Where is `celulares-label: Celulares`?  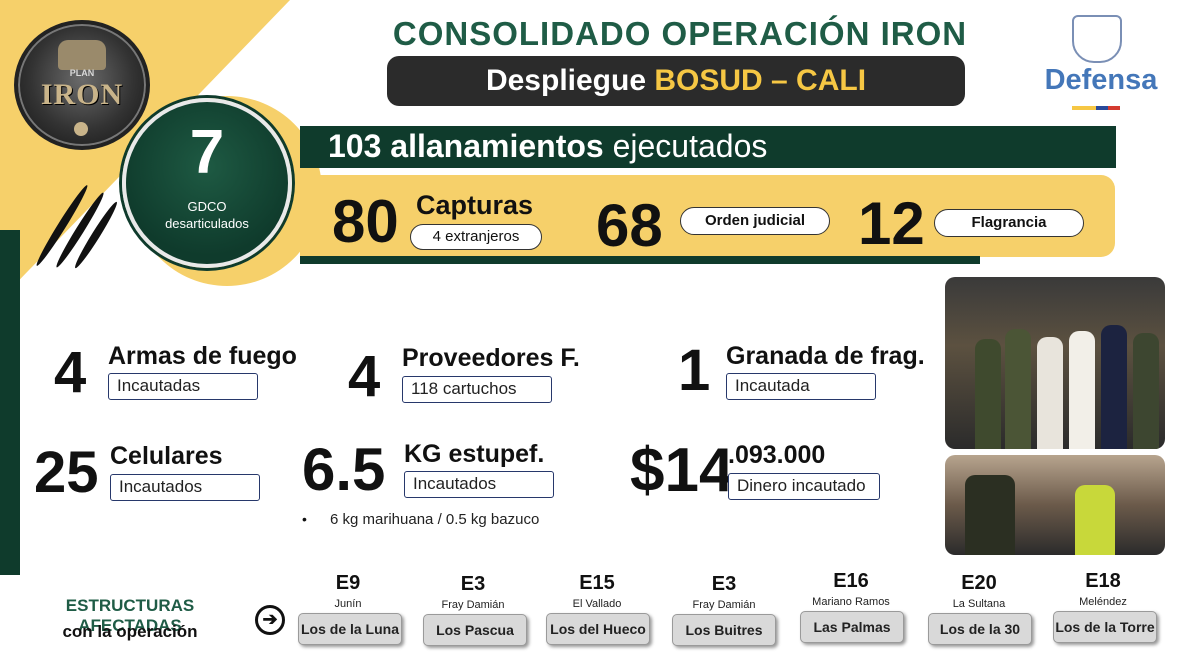
celulares-label: Celulares is located at coordinates (166, 456).